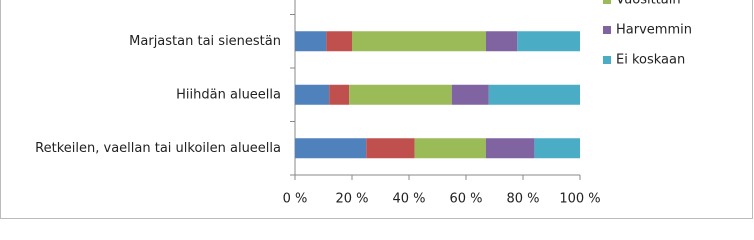 Image resolution: width=754 pixels, height=240 pixels. Describe the element at coordinates (158, 148) in the screenshot. I see `y-tick-label: Retkeilen, vaellan tai ulkoilen alueella` at that location.